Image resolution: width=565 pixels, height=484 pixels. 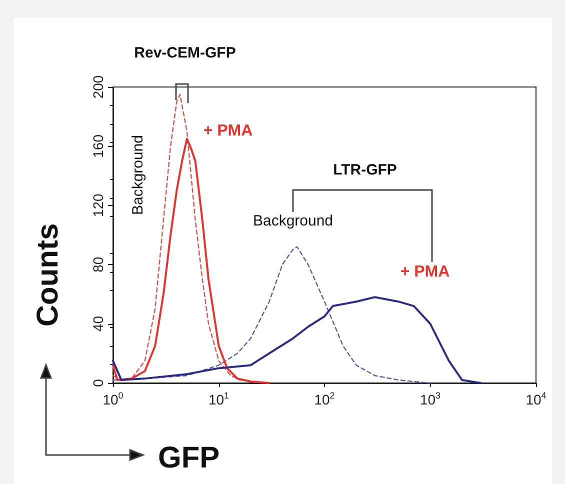 What do you see at coordinates (98, 264) in the screenshot?
I see `y-tick-label: 80` at bounding box center [98, 264].